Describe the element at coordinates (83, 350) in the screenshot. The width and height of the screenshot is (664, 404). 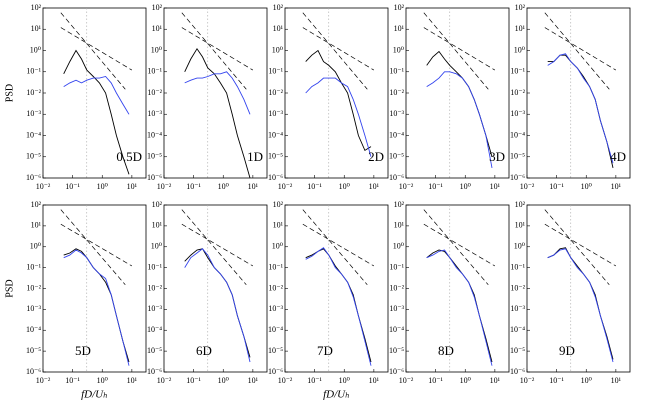
I see `panel-annotation: 5D` at that location.